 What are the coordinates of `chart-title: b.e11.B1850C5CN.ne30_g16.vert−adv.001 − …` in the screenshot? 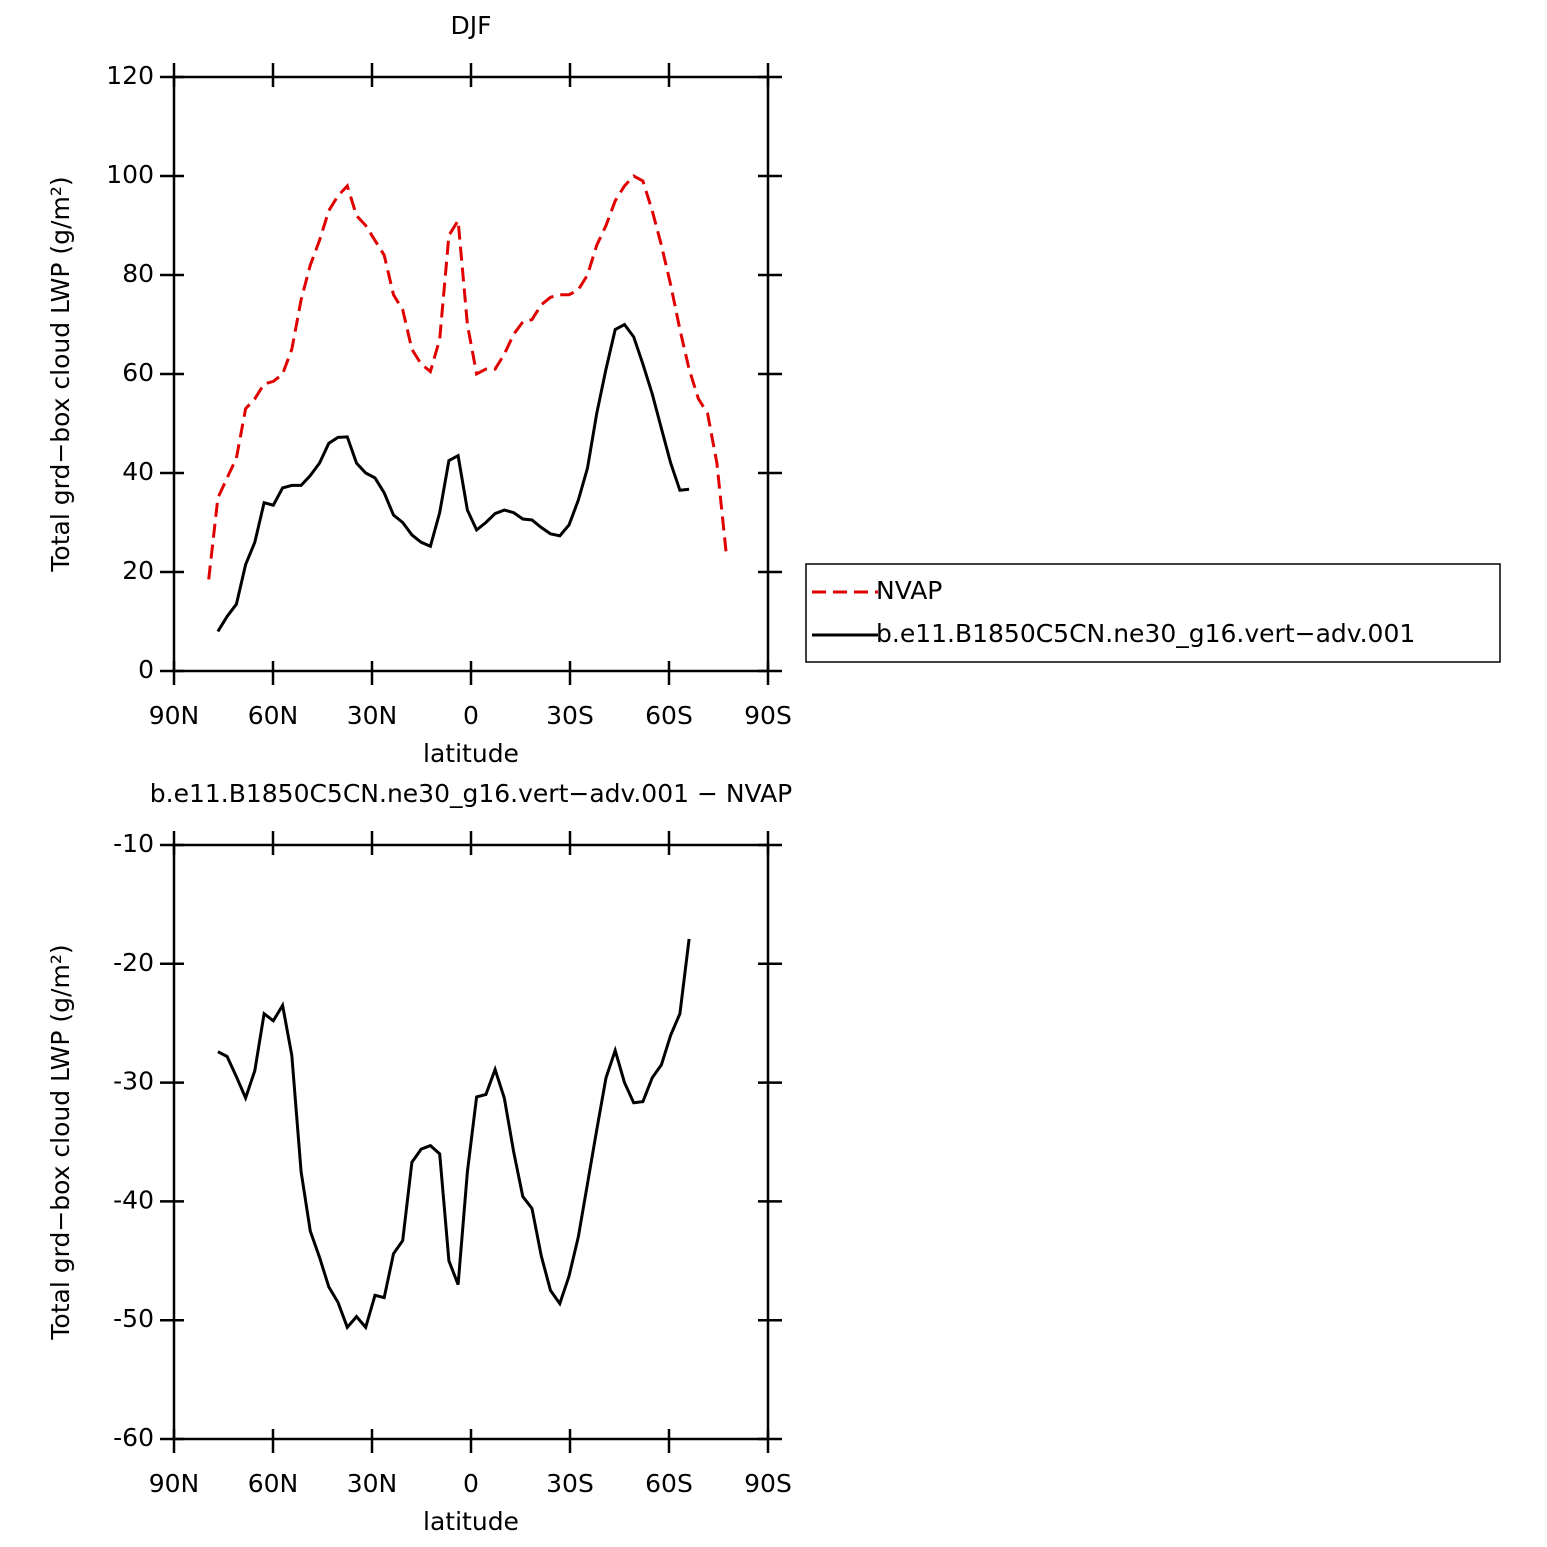 It's located at (471, 793).